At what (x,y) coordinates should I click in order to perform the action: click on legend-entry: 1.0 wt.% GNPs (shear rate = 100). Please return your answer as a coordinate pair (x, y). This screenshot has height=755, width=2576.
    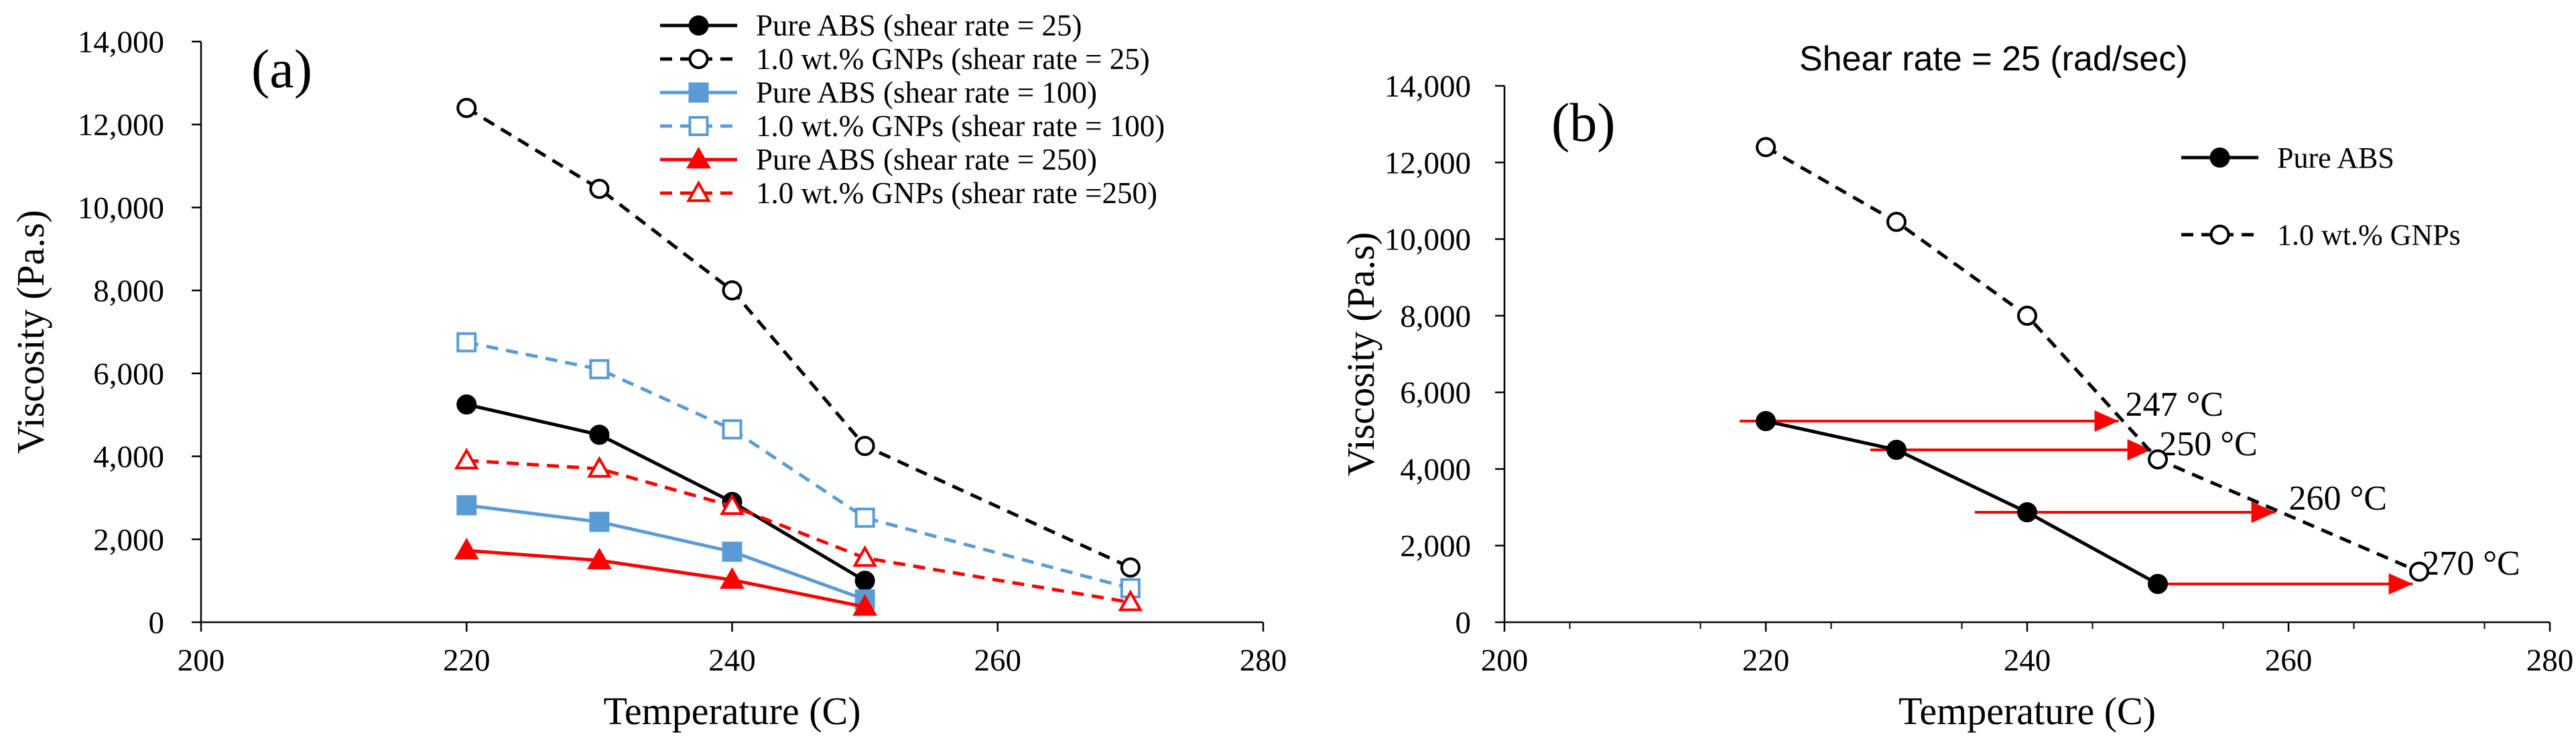
    Looking at the image, I should click on (960, 126).